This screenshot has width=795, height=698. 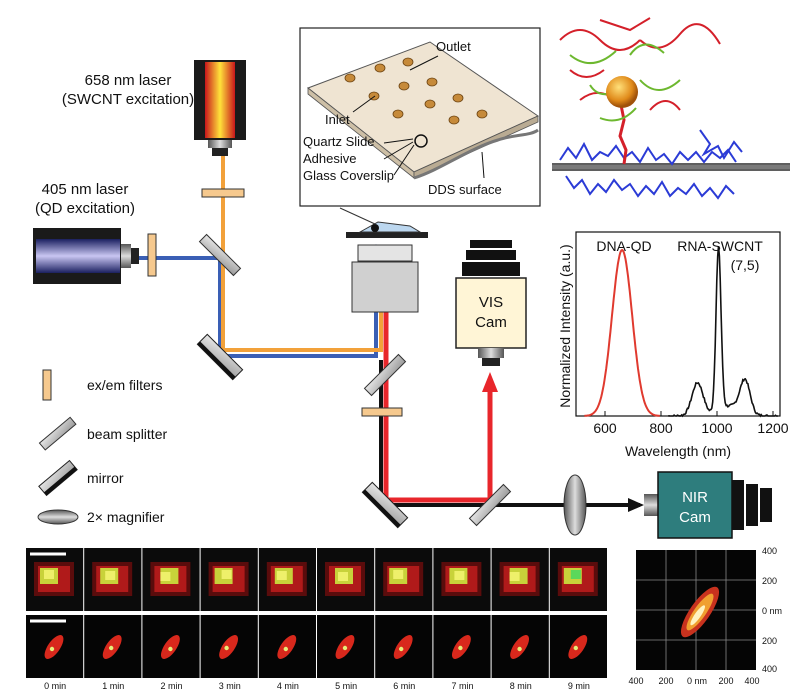 I want to click on nir-camera, so click(x=708, y=505).